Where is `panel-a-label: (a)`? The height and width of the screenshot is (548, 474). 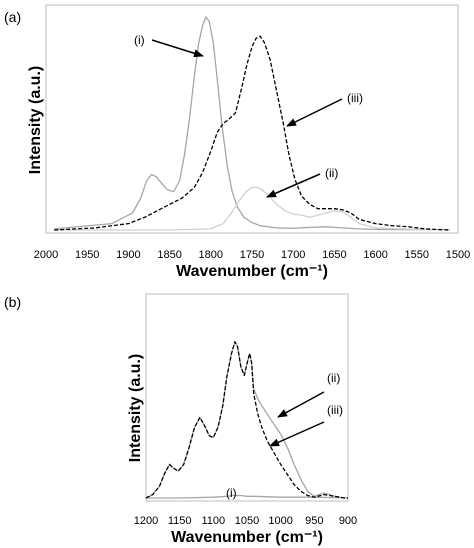 panel-a-label: (a) is located at coordinates (12, 17).